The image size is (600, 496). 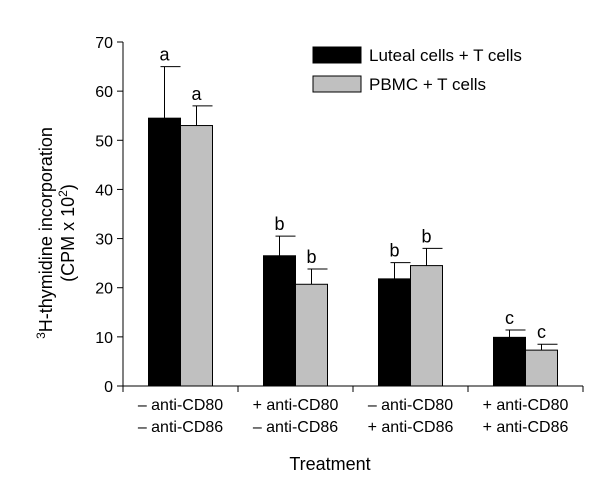 I want to click on y-axis-label: 3H-thymidine incorporation (CPM x 102), so click(x=56, y=233).